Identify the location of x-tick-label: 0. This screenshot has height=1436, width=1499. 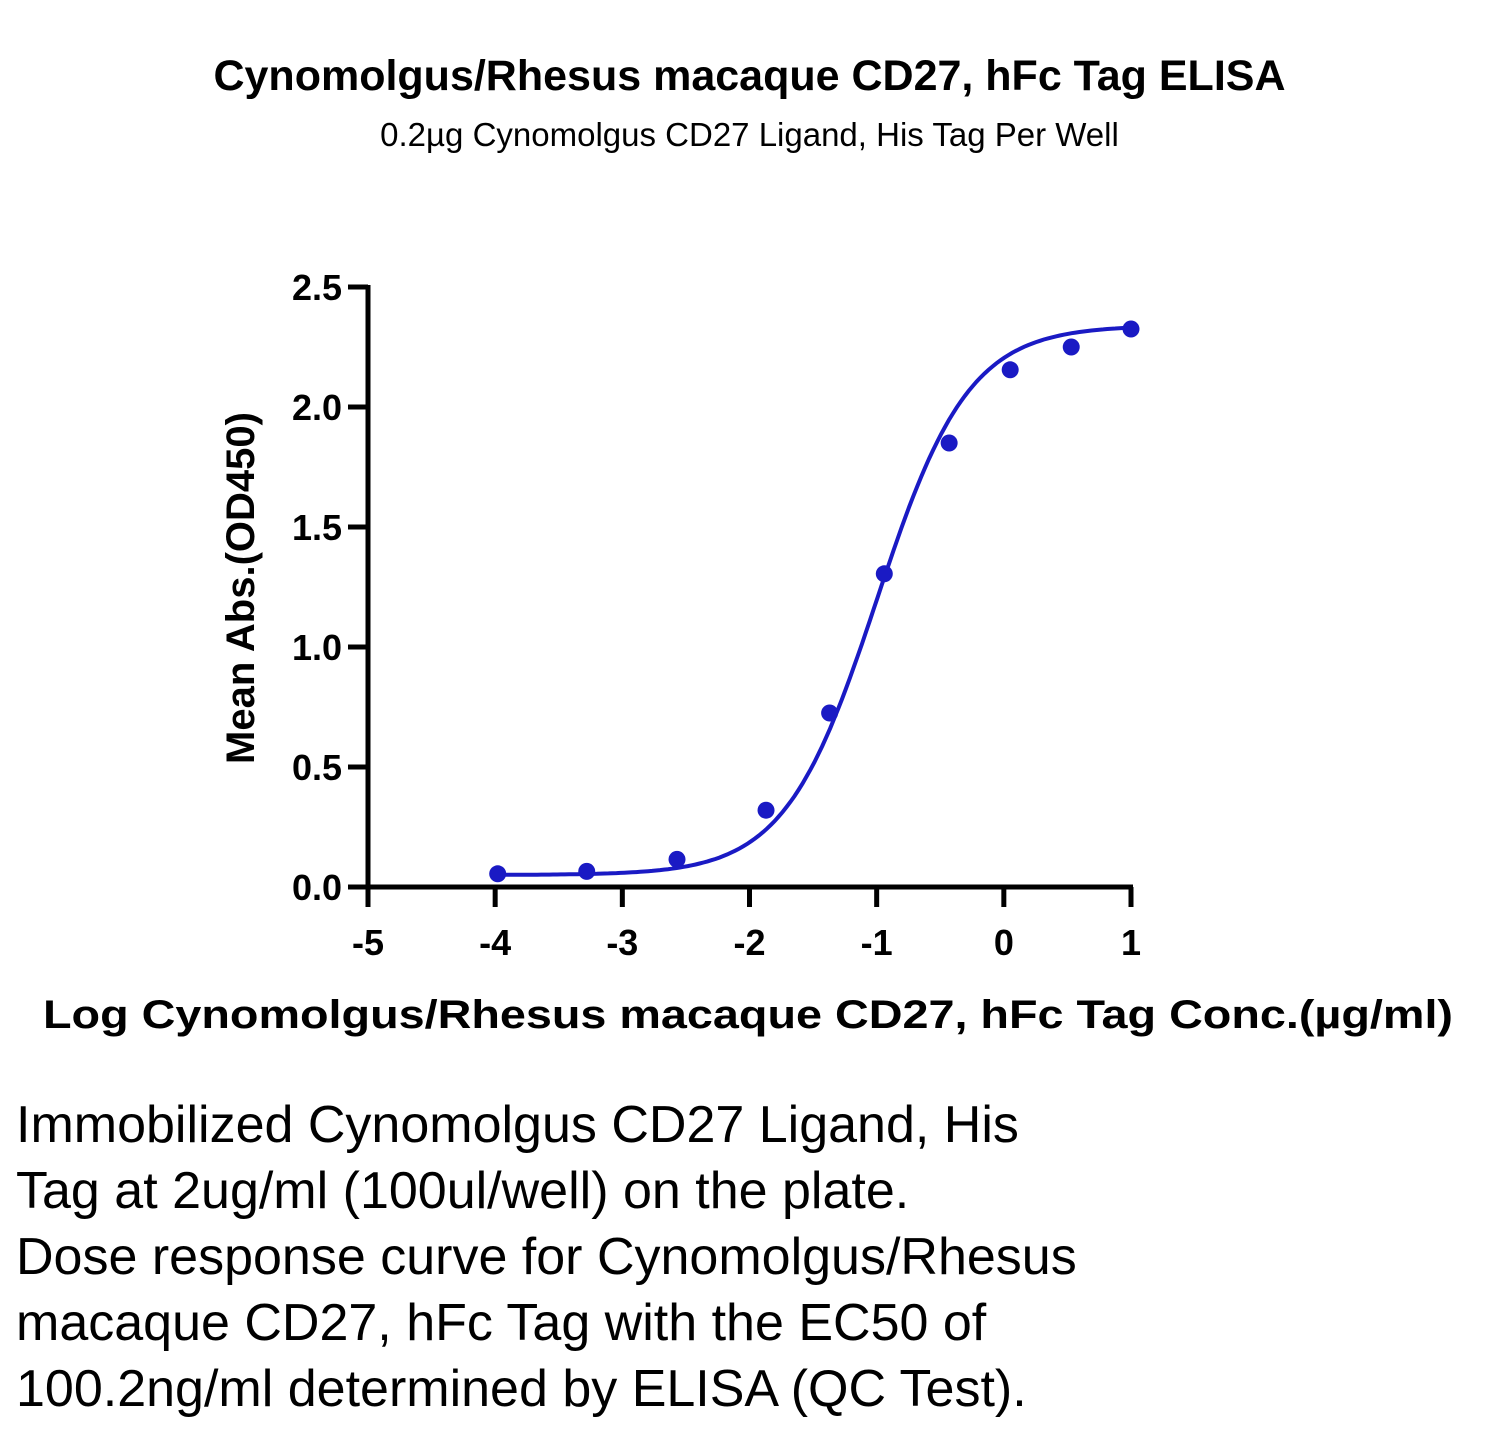
(1004, 942).